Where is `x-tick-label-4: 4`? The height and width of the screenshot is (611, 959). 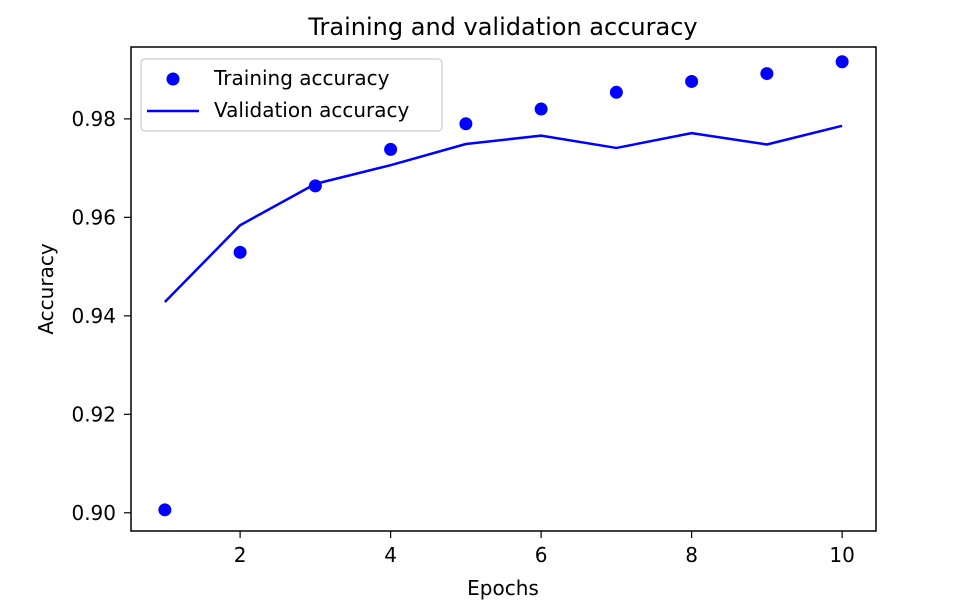 x-tick-label-4: 4 is located at coordinates (390, 555).